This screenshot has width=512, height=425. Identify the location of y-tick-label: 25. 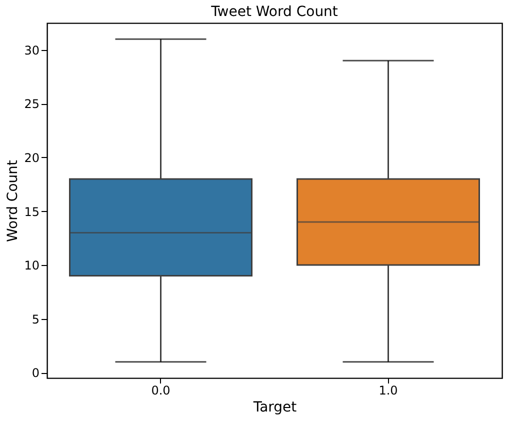
(32, 104).